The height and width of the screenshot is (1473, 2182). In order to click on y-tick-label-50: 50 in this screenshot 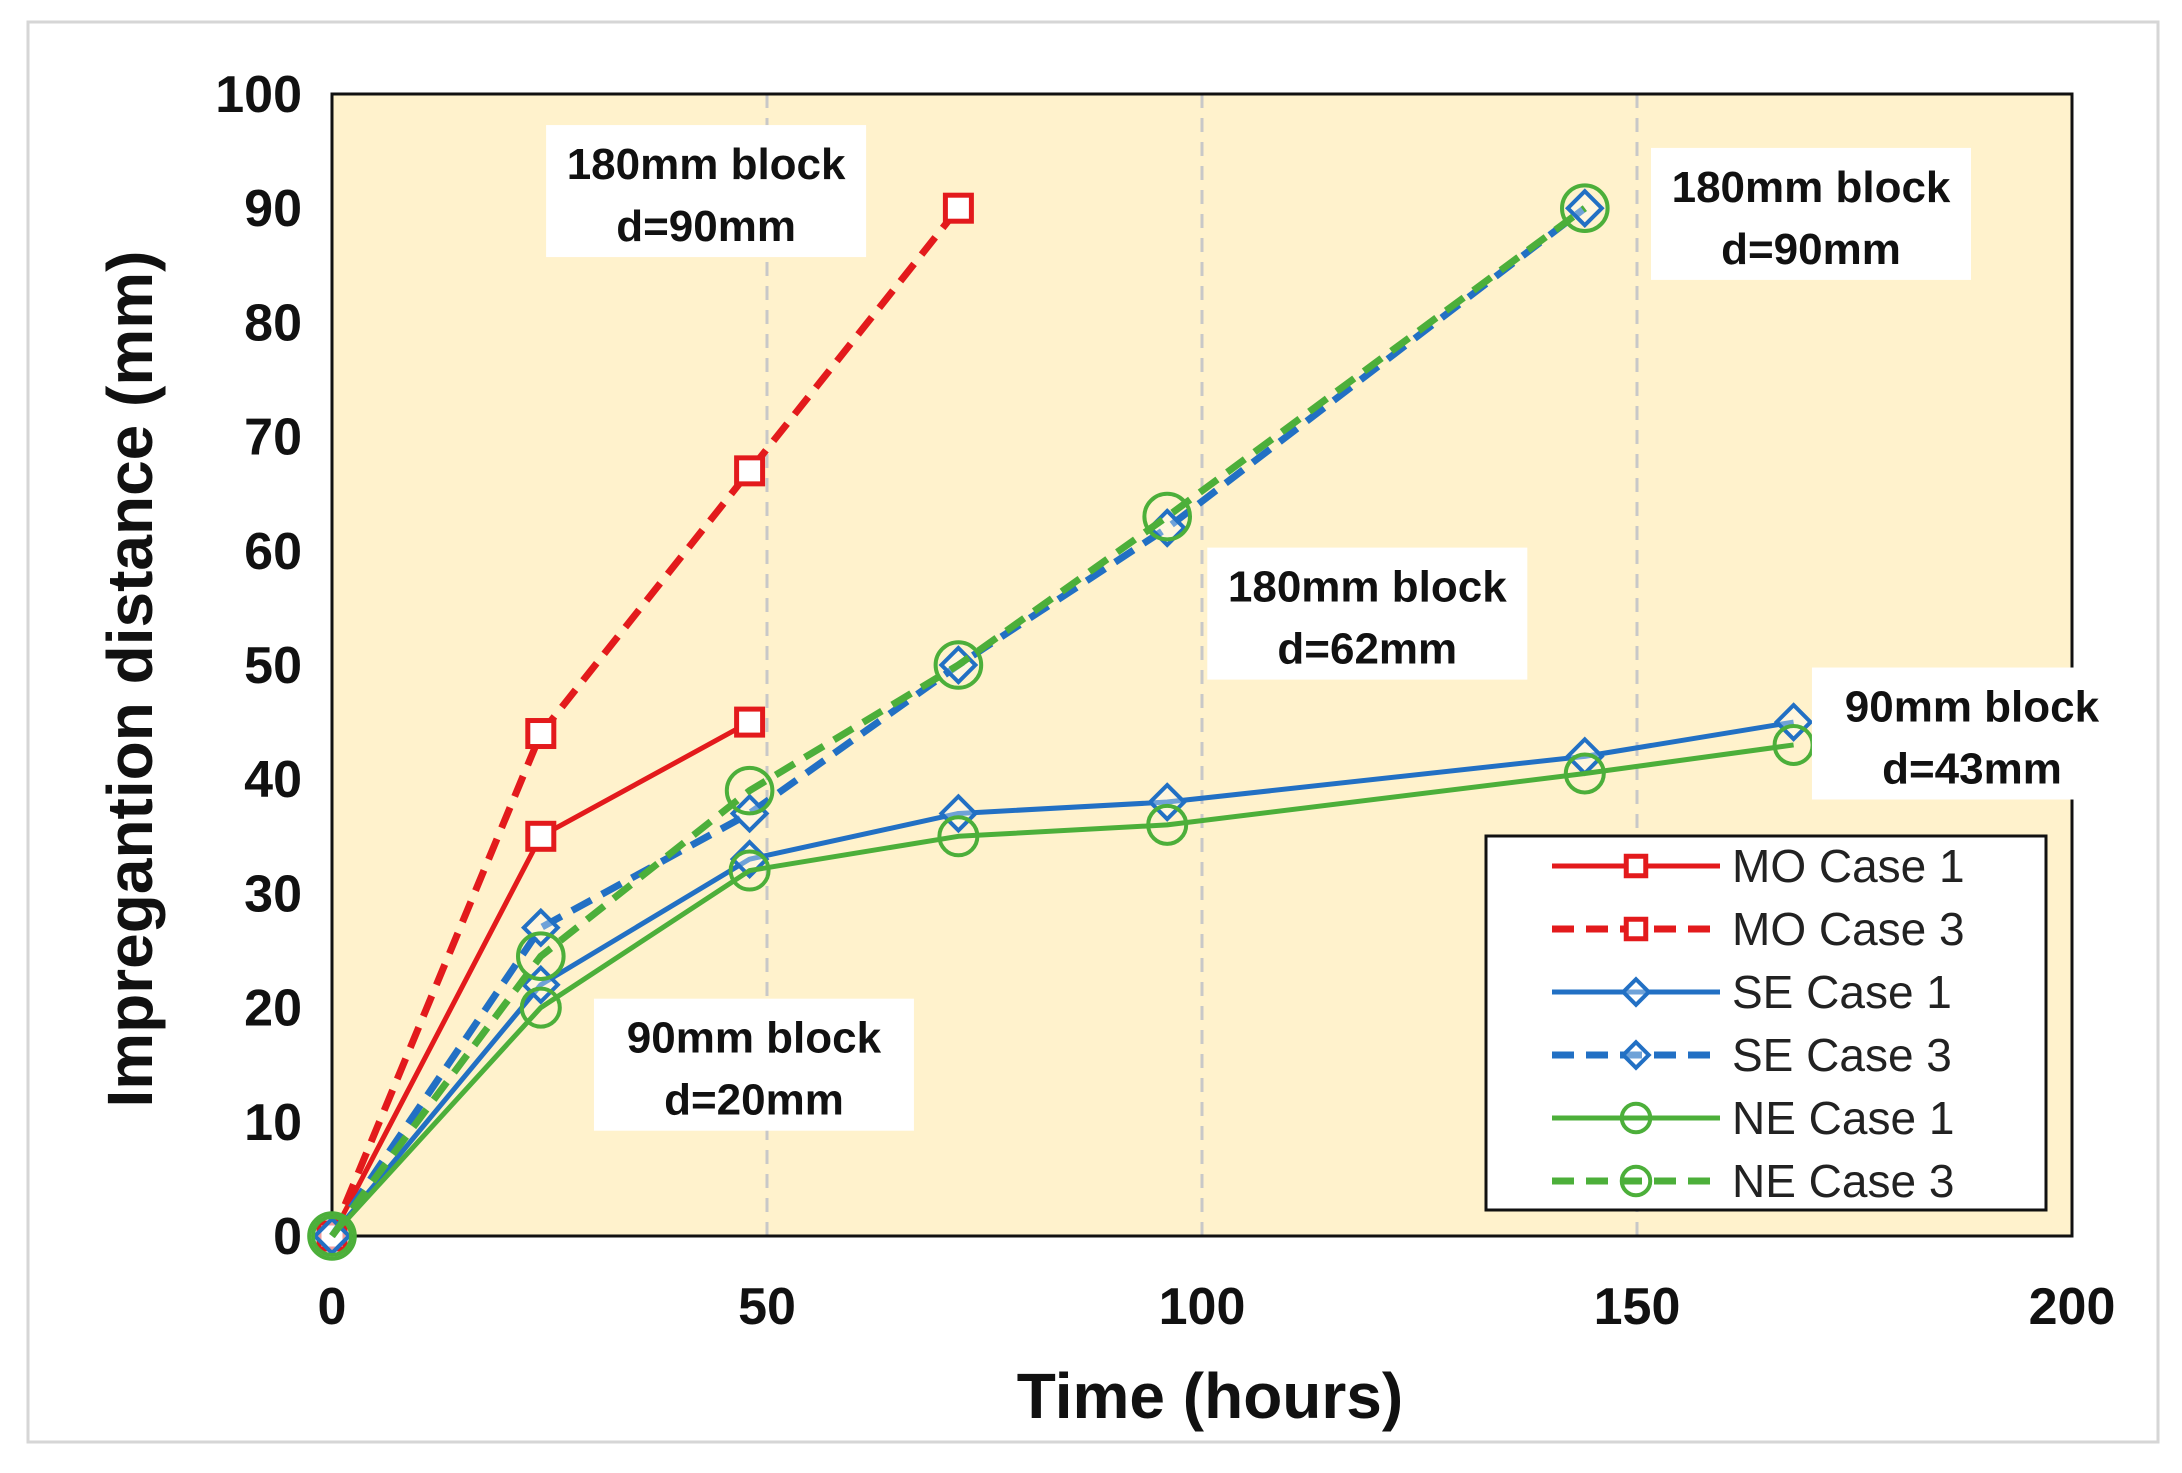, I will do `click(273, 666)`.